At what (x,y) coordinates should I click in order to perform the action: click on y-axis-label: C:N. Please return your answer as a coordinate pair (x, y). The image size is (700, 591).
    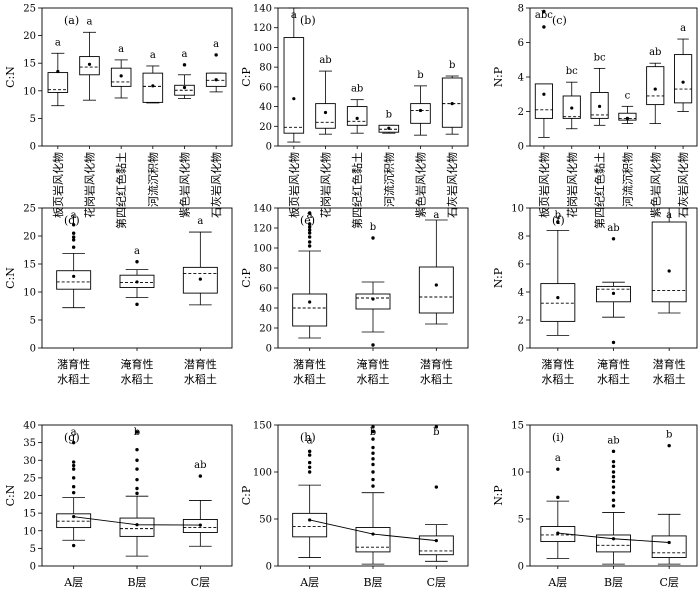
    Looking at the image, I should click on (10, 495).